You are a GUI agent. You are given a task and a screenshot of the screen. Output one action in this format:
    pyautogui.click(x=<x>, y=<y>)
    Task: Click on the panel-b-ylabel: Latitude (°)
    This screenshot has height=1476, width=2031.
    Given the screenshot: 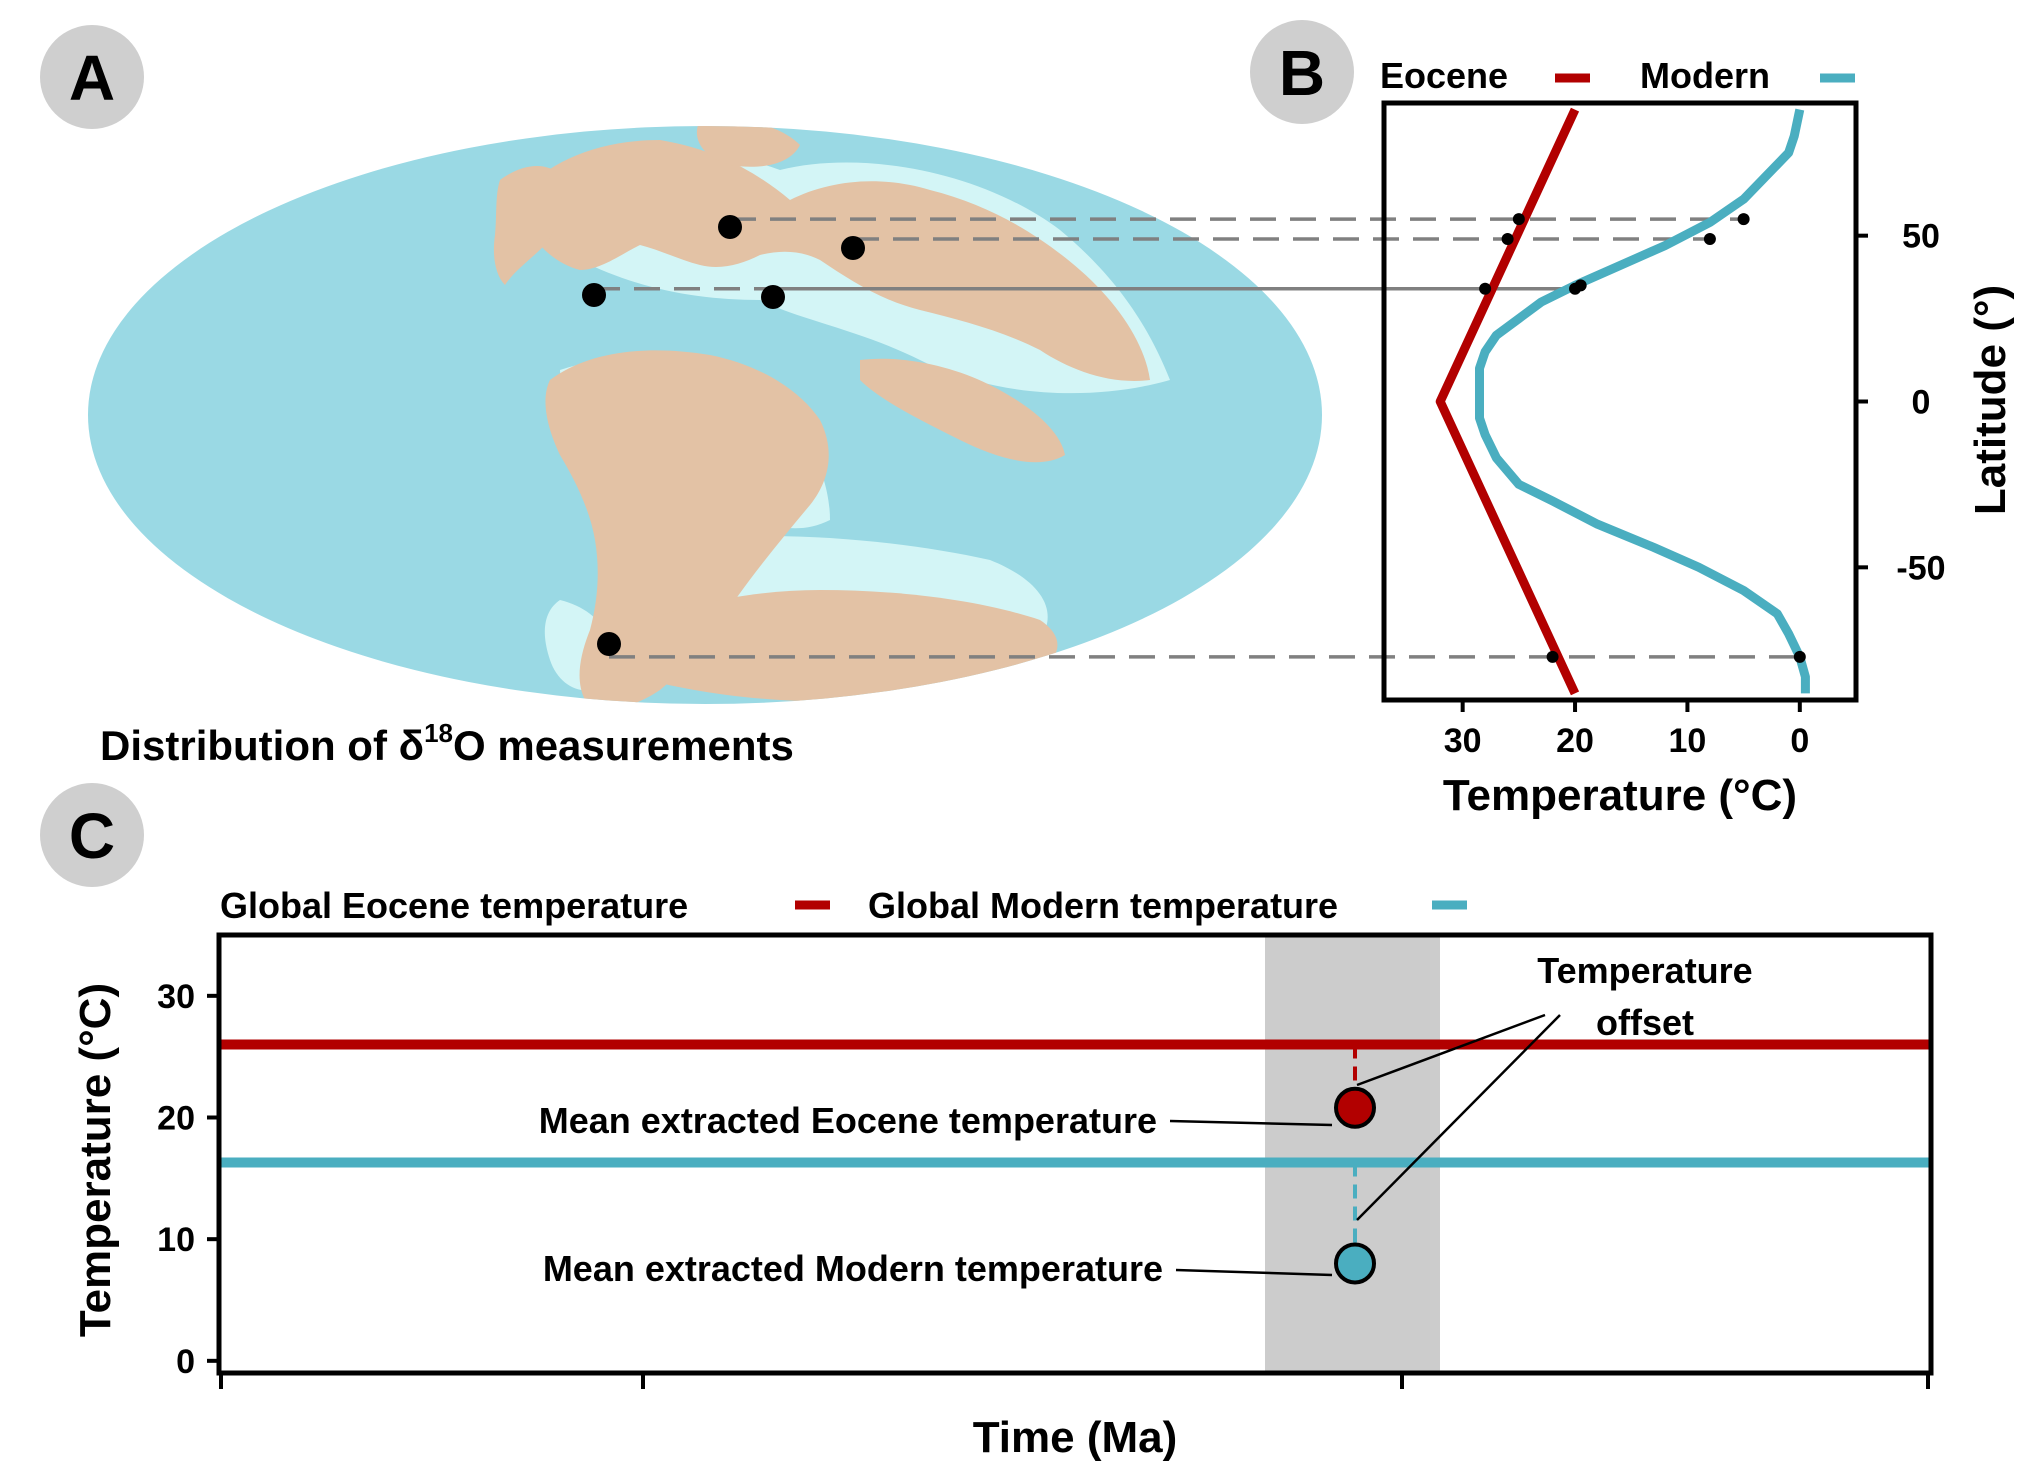 What is the action you would take?
    pyautogui.click(x=1990, y=400)
    